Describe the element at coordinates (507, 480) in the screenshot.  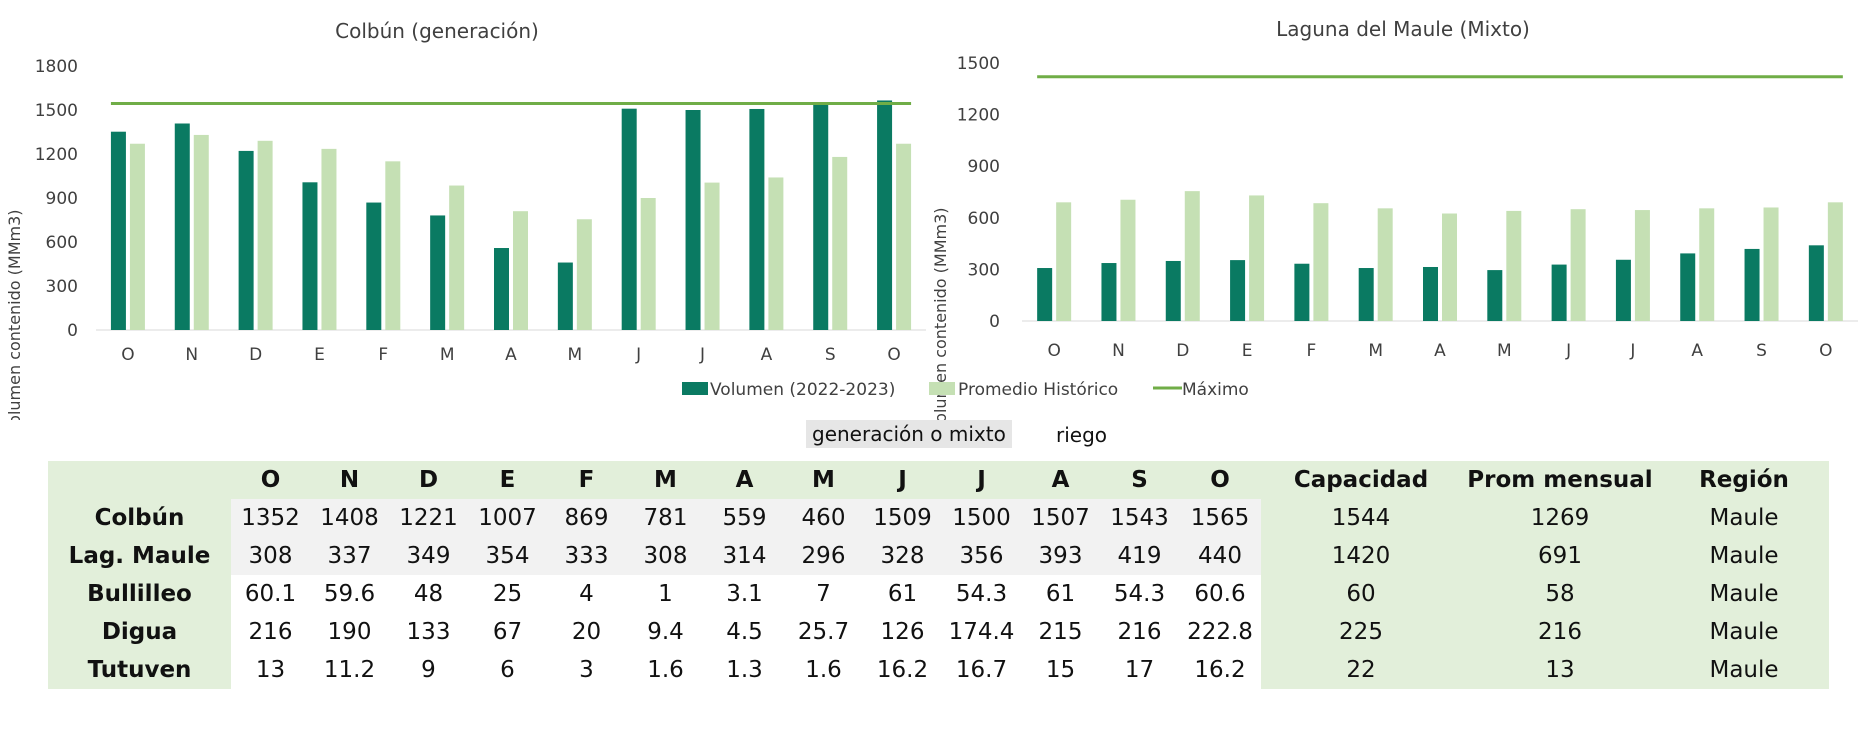
I see `table-header-month: E` at that location.